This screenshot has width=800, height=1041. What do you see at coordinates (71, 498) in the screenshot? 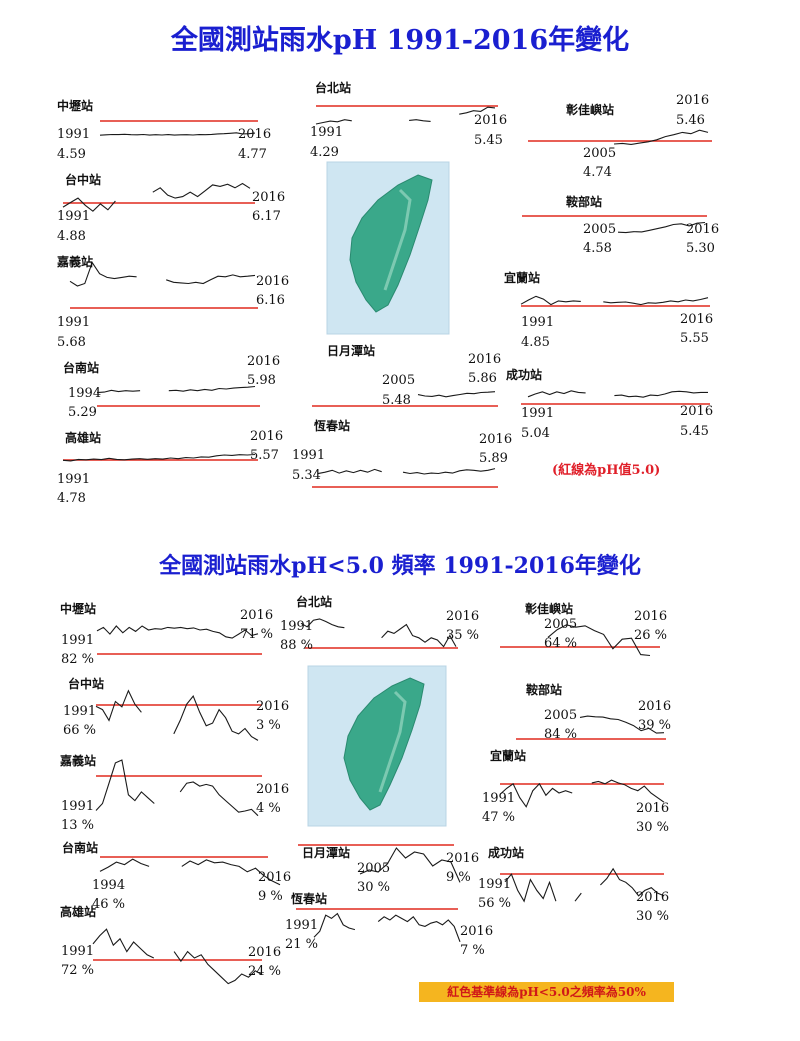
I see `start-value-label: 4.78` at bounding box center [71, 498].